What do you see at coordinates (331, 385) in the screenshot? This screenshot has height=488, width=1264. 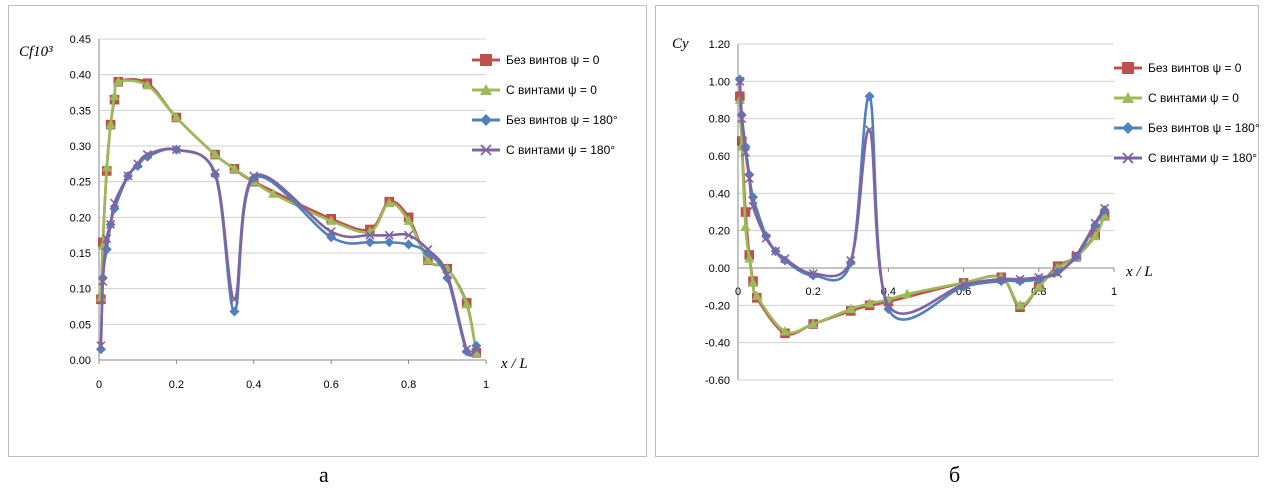 I see `x-tick-label: 0.6` at bounding box center [331, 385].